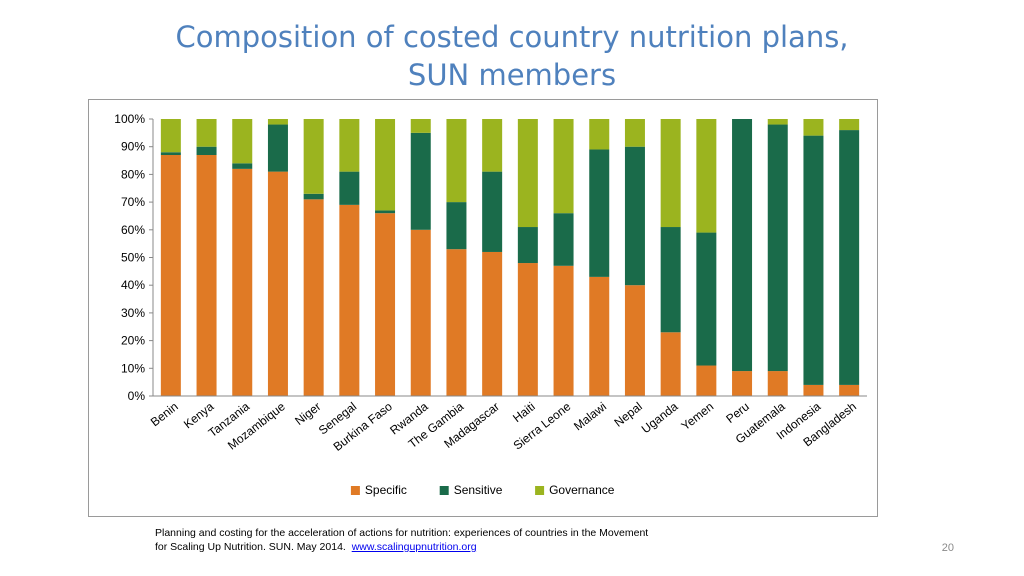  Describe the element at coordinates (590, 416) in the screenshot. I see `x-tick-label: Malawi` at that location.